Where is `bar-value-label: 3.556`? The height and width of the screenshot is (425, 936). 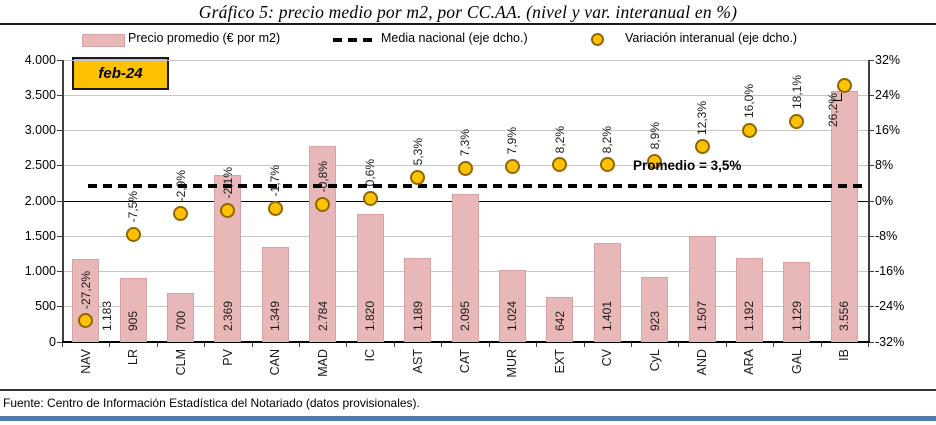
bar-value-label: 3.556 is located at coordinates (844, 315).